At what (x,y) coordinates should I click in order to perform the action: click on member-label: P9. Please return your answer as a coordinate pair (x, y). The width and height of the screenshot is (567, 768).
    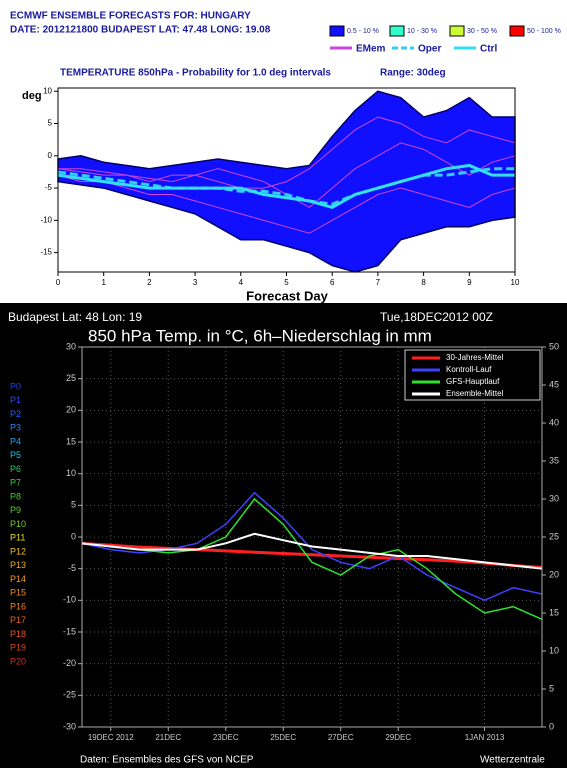
    Looking at the image, I should click on (15, 510).